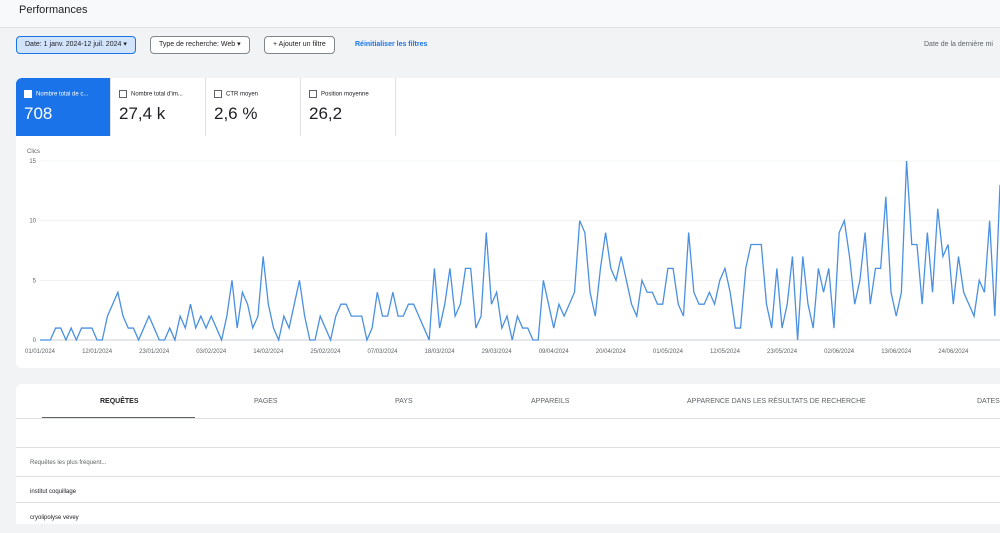 This screenshot has width=1000, height=533. What do you see at coordinates (988, 401) in the screenshot?
I see `tab: DATES` at bounding box center [988, 401].